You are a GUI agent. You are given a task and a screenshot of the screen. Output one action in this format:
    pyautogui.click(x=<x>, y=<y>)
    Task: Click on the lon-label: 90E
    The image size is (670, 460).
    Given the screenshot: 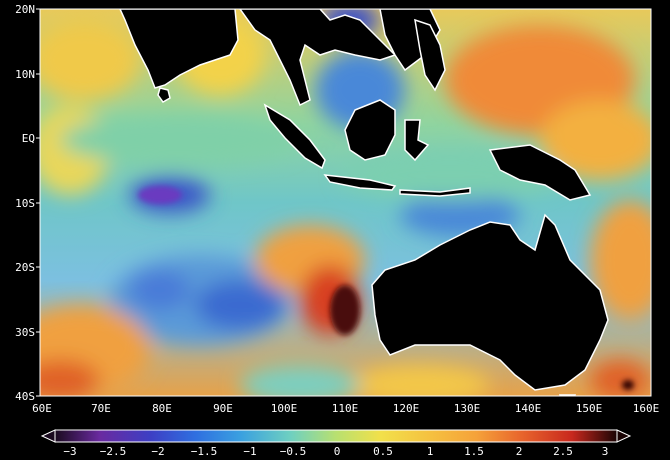 What is the action you would take?
    pyautogui.click(x=223, y=408)
    